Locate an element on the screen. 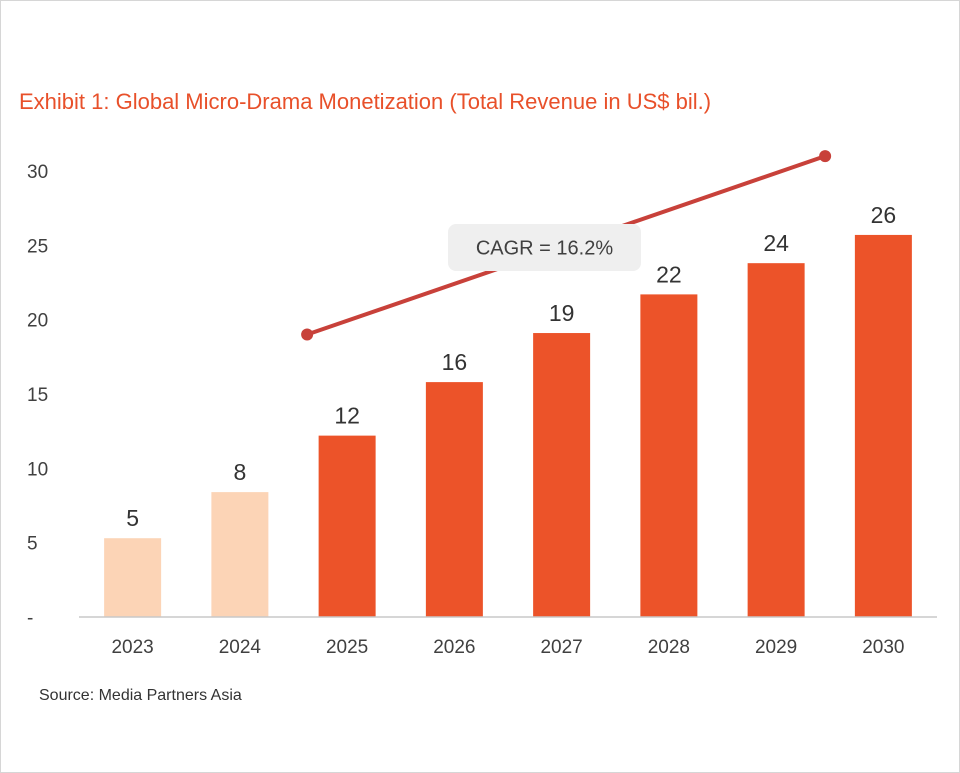 The height and width of the screenshot is (773, 960). cagr-callout-label: CAGR = 16.2% is located at coordinates (545, 249).